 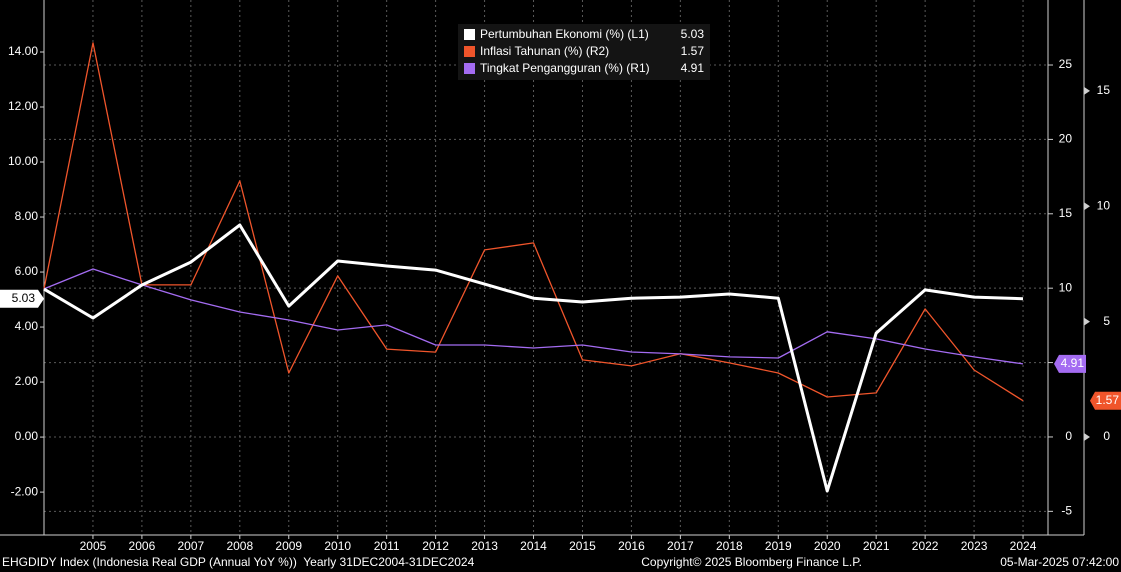 I want to click on x-tick-label: 2022, so click(x=925, y=546).